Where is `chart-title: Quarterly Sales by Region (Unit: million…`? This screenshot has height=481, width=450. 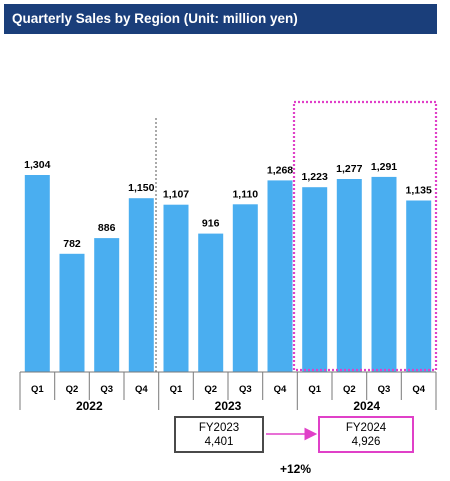 chart-title: Quarterly Sales by Region (Unit: million… is located at coordinates (220, 19).